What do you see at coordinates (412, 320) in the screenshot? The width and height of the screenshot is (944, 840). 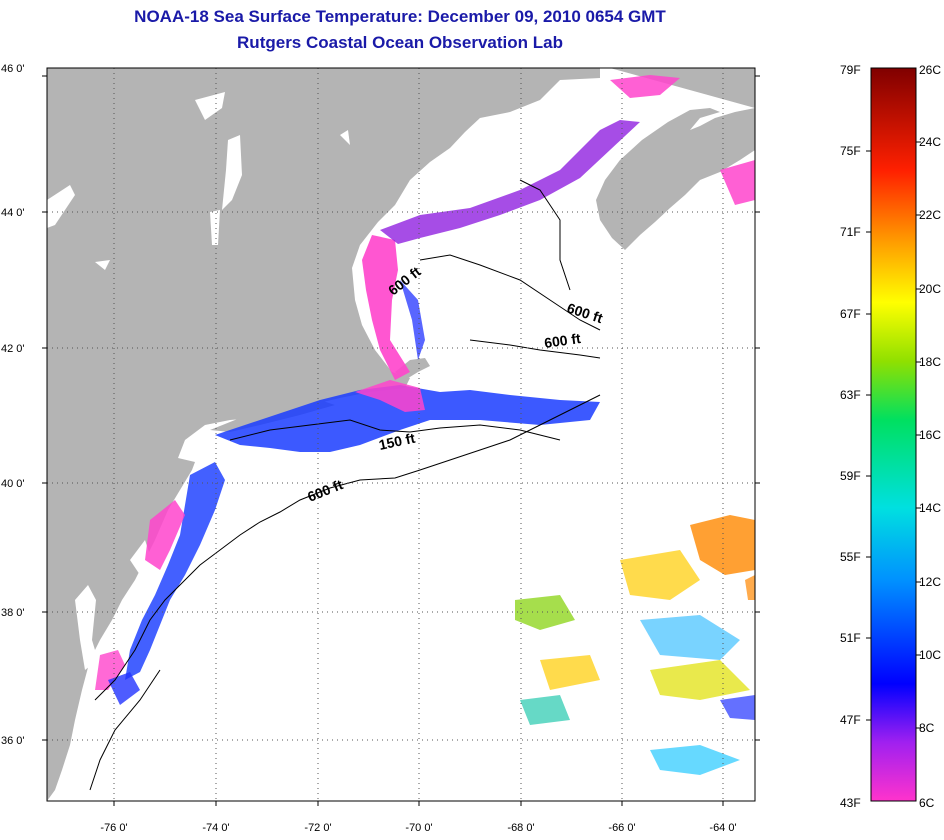 I see `sst-blue-gom` at bounding box center [412, 320].